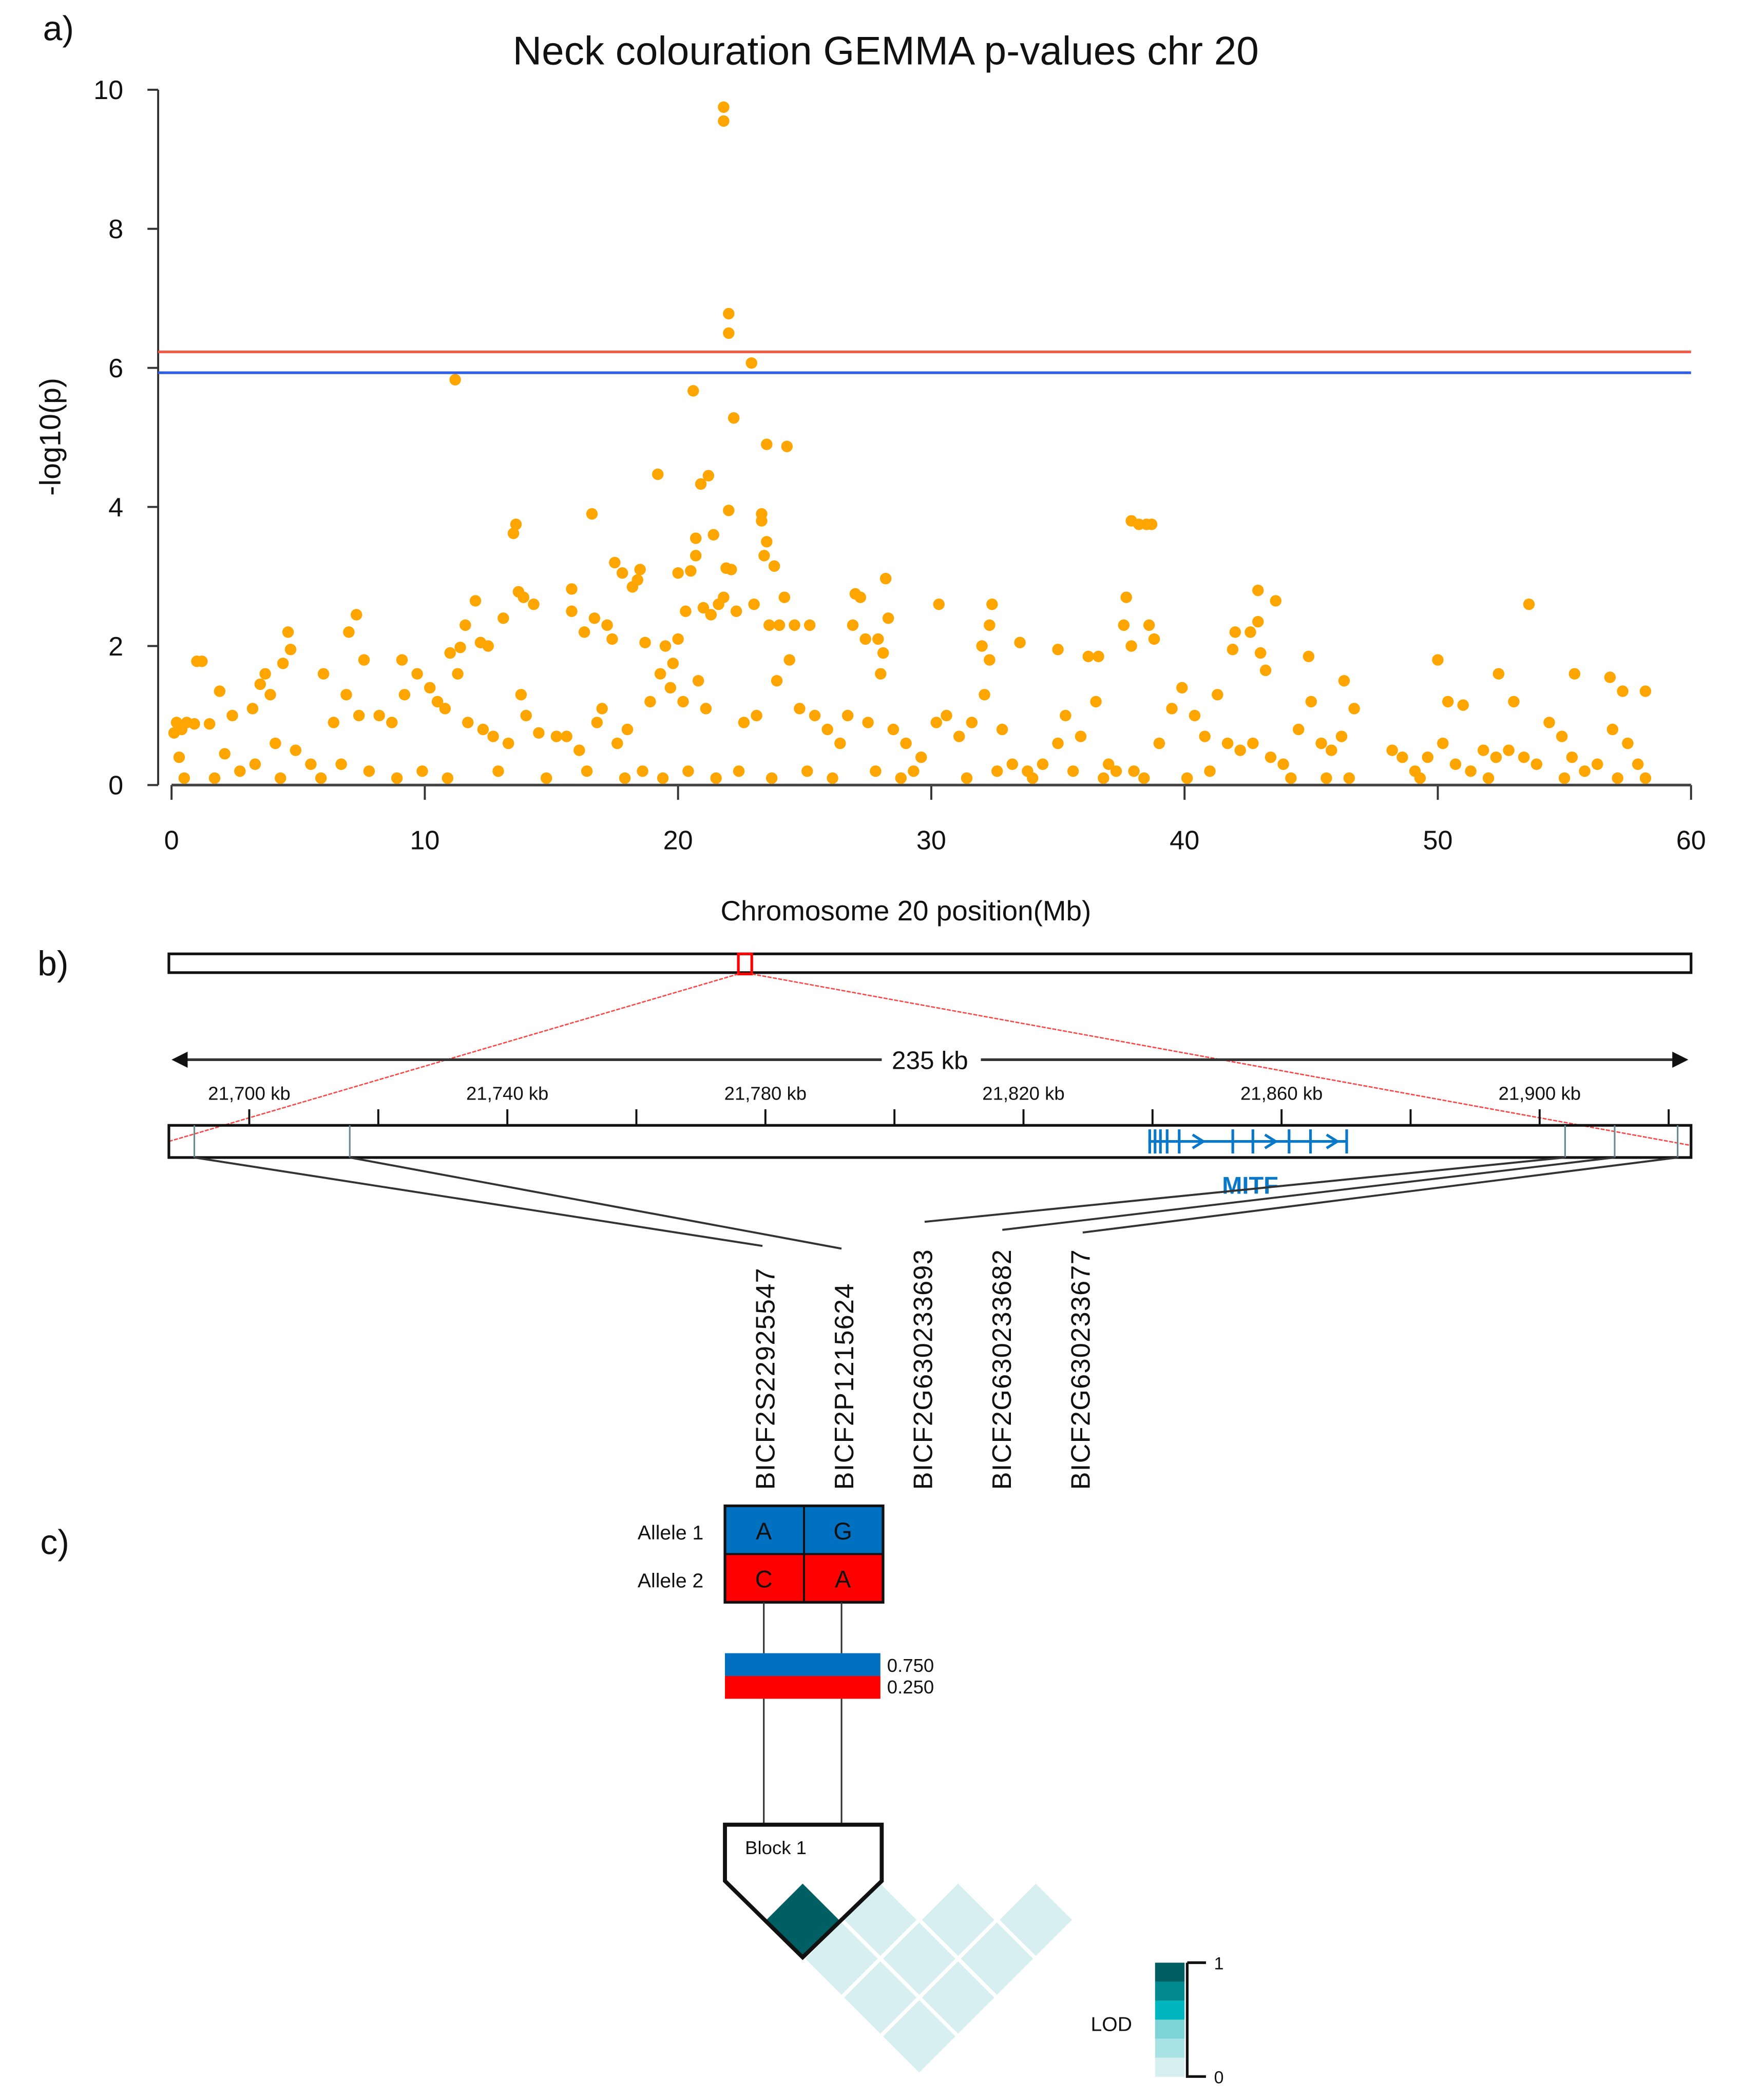 The width and height of the screenshot is (1742, 2100). Describe the element at coordinates (453, 1057) in the screenshot. I see `zoom-line-left` at that location.